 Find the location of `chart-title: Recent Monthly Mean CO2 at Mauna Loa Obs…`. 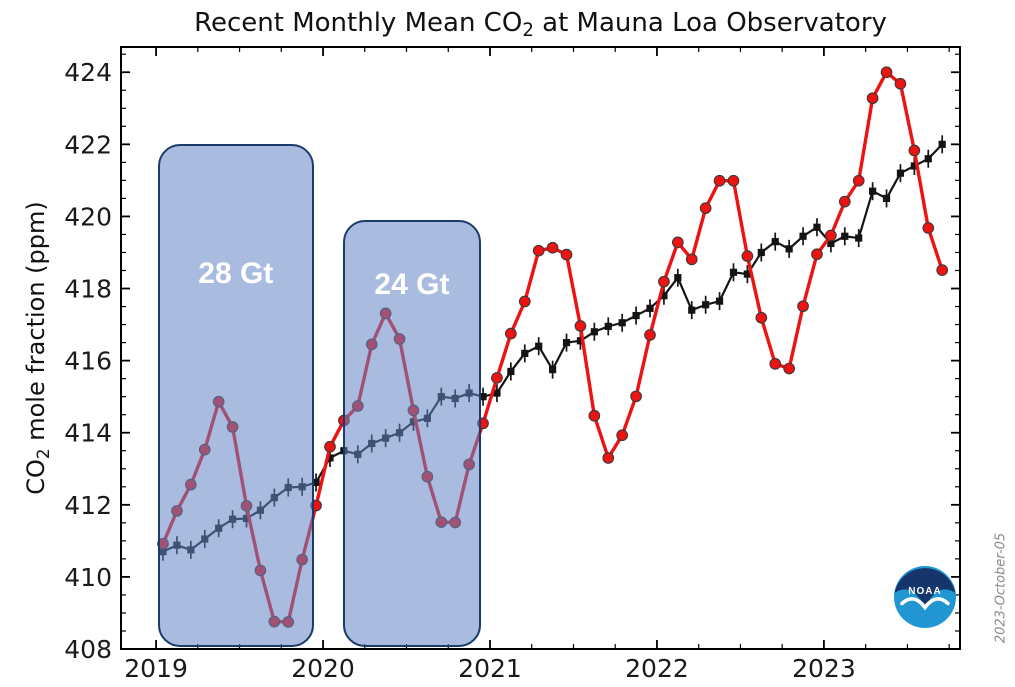

chart-title: Recent Monthly Mean CO2 at Mauna Loa Obs… is located at coordinates (540, 24).